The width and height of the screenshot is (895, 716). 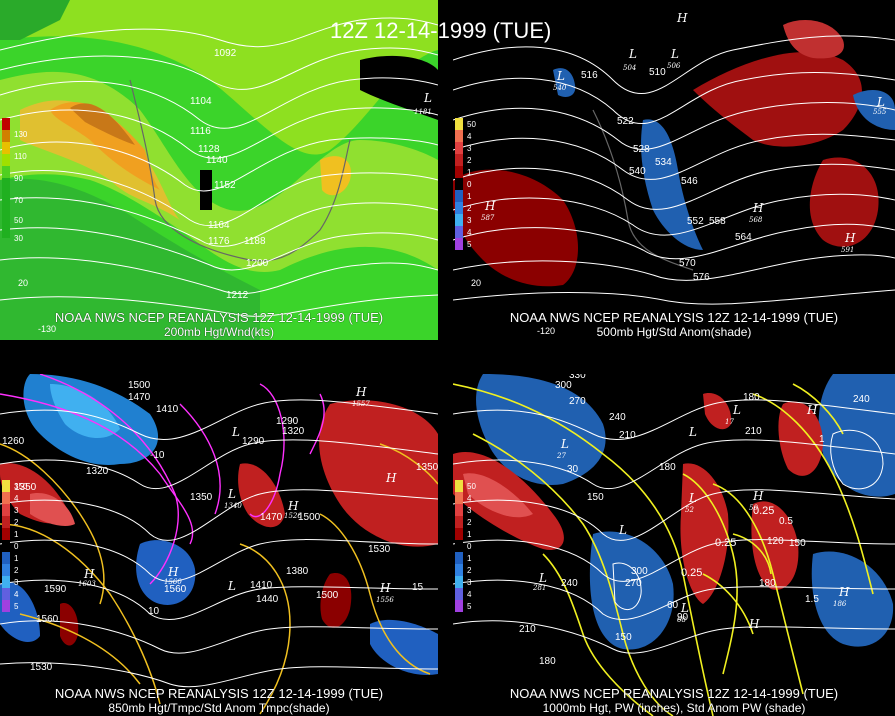 What do you see at coordinates (729, 422) in the screenshot?
I see `pressure-value: 17` at bounding box center [729, 422].